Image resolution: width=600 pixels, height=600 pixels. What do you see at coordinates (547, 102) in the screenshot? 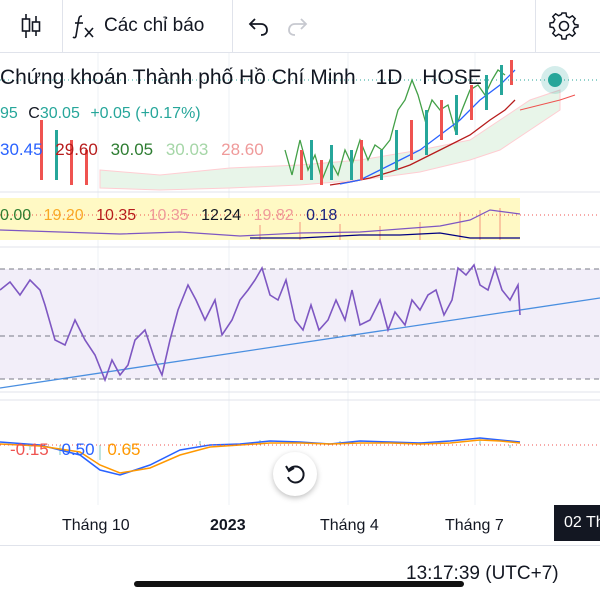
I see `lead-span-line` at bounding box center [547, 102].